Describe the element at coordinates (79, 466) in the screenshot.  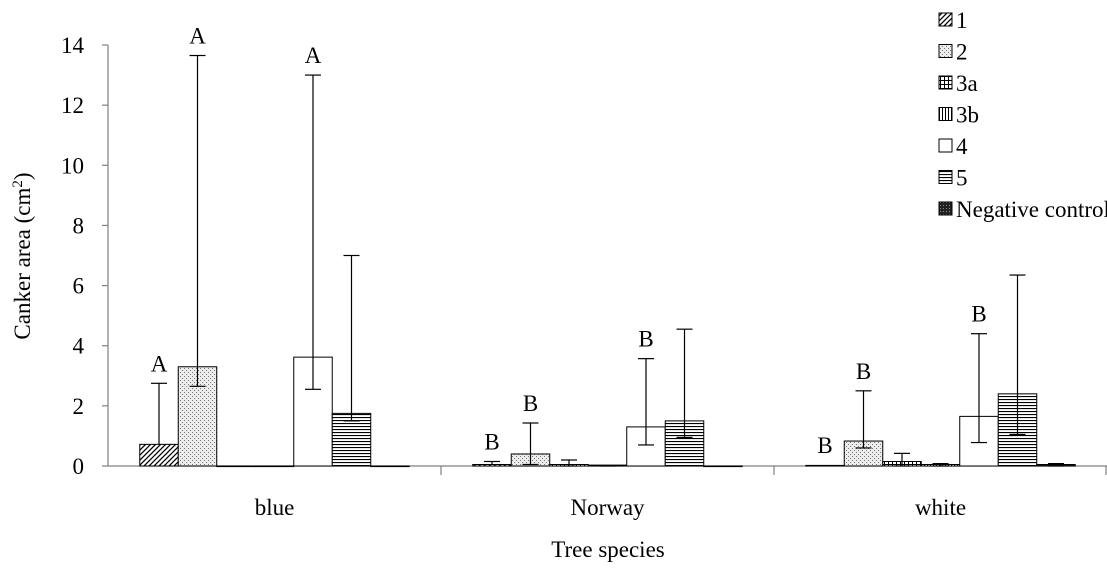
I see `y-tick-label: 0` at that location.